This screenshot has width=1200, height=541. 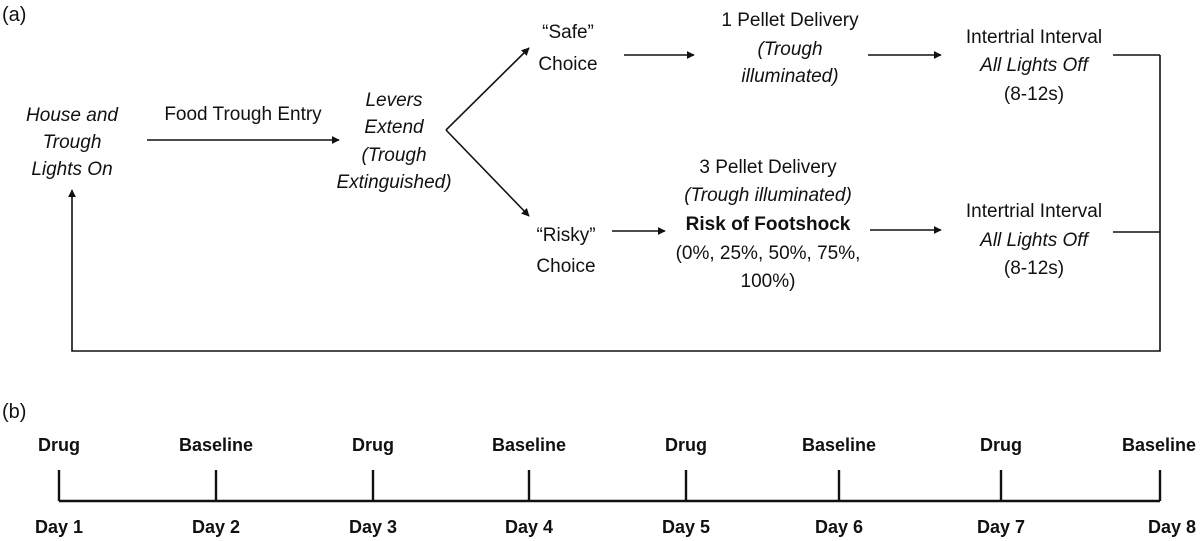 What do you see at coordinates (1034, 211) in the screenshot?
I see `iti-risky-line-1: Intertrial Interval` at bounding box center [1034, 211].